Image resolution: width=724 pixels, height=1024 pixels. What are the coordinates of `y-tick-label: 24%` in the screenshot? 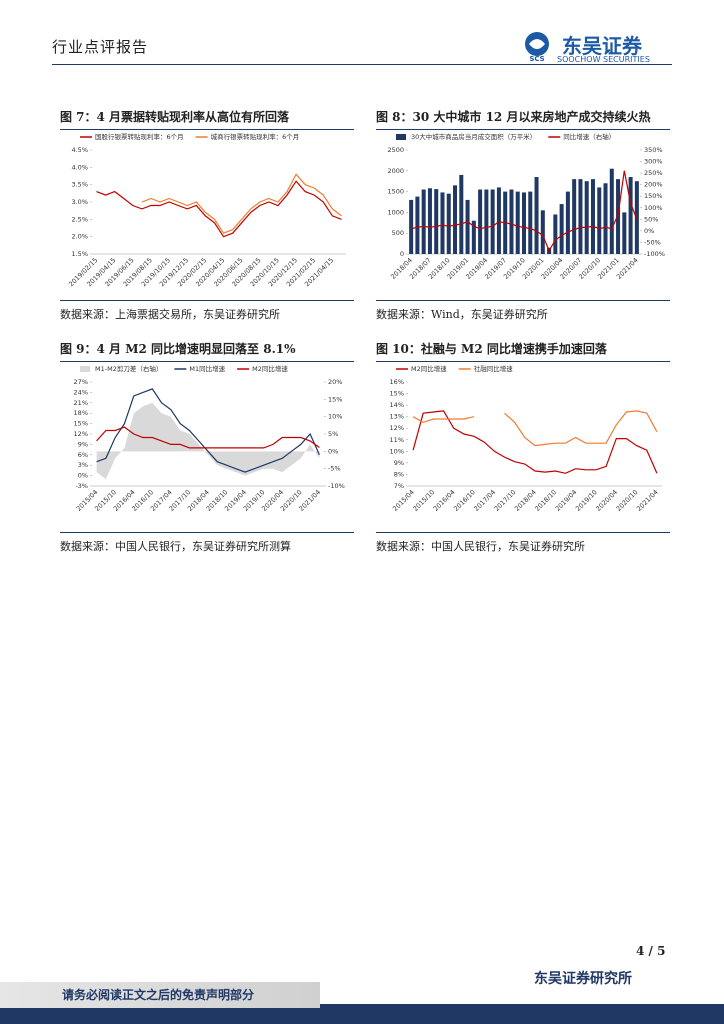 It's located at (81, 392).